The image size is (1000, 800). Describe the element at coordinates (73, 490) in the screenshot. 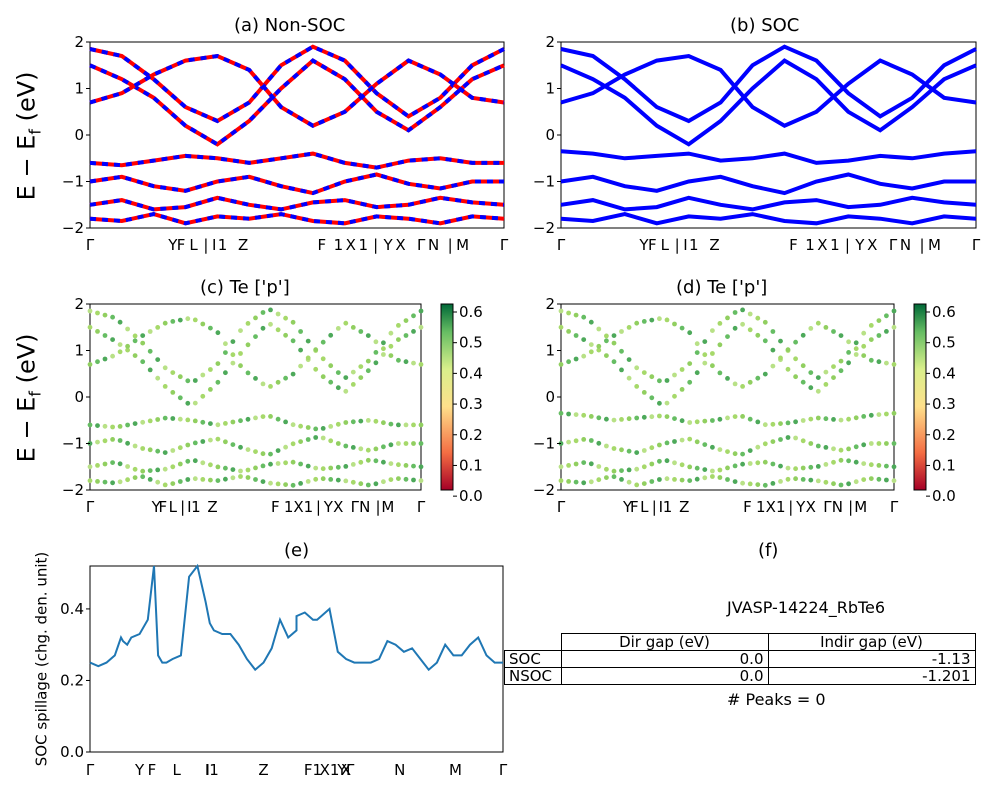

I see `y-tick-label: −2` at that location.